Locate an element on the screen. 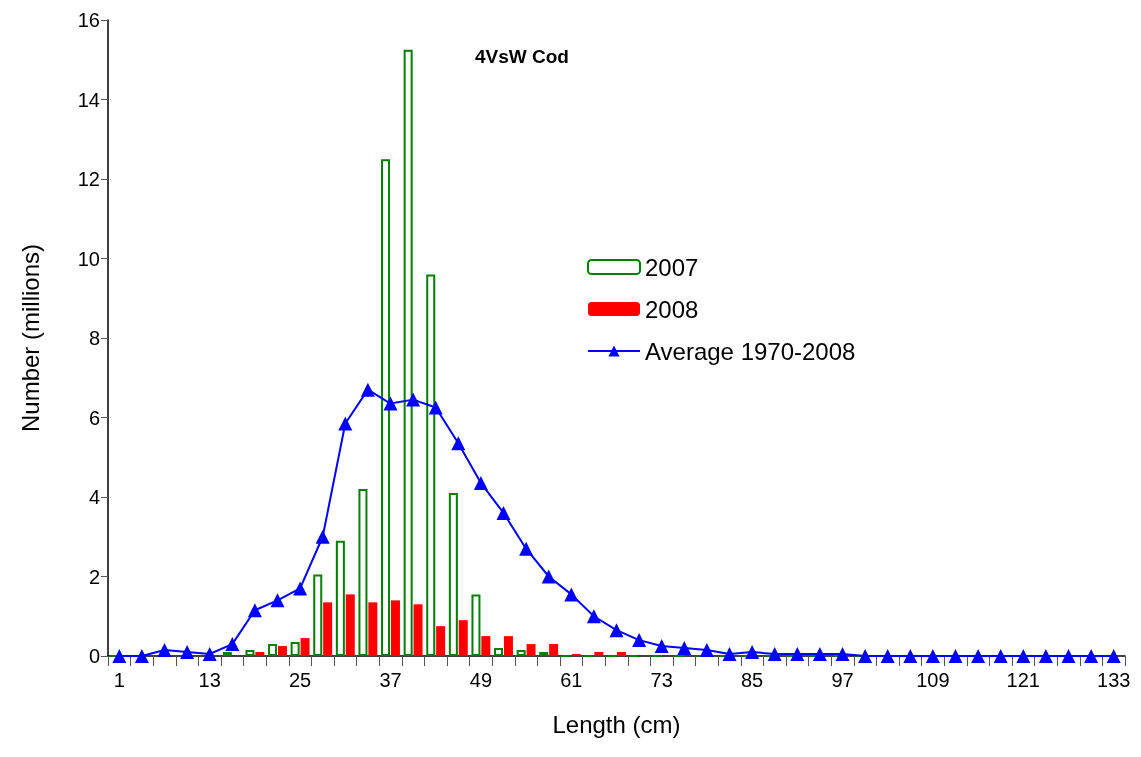  x-tick-label: 13 is located at coordinates (209, 680).